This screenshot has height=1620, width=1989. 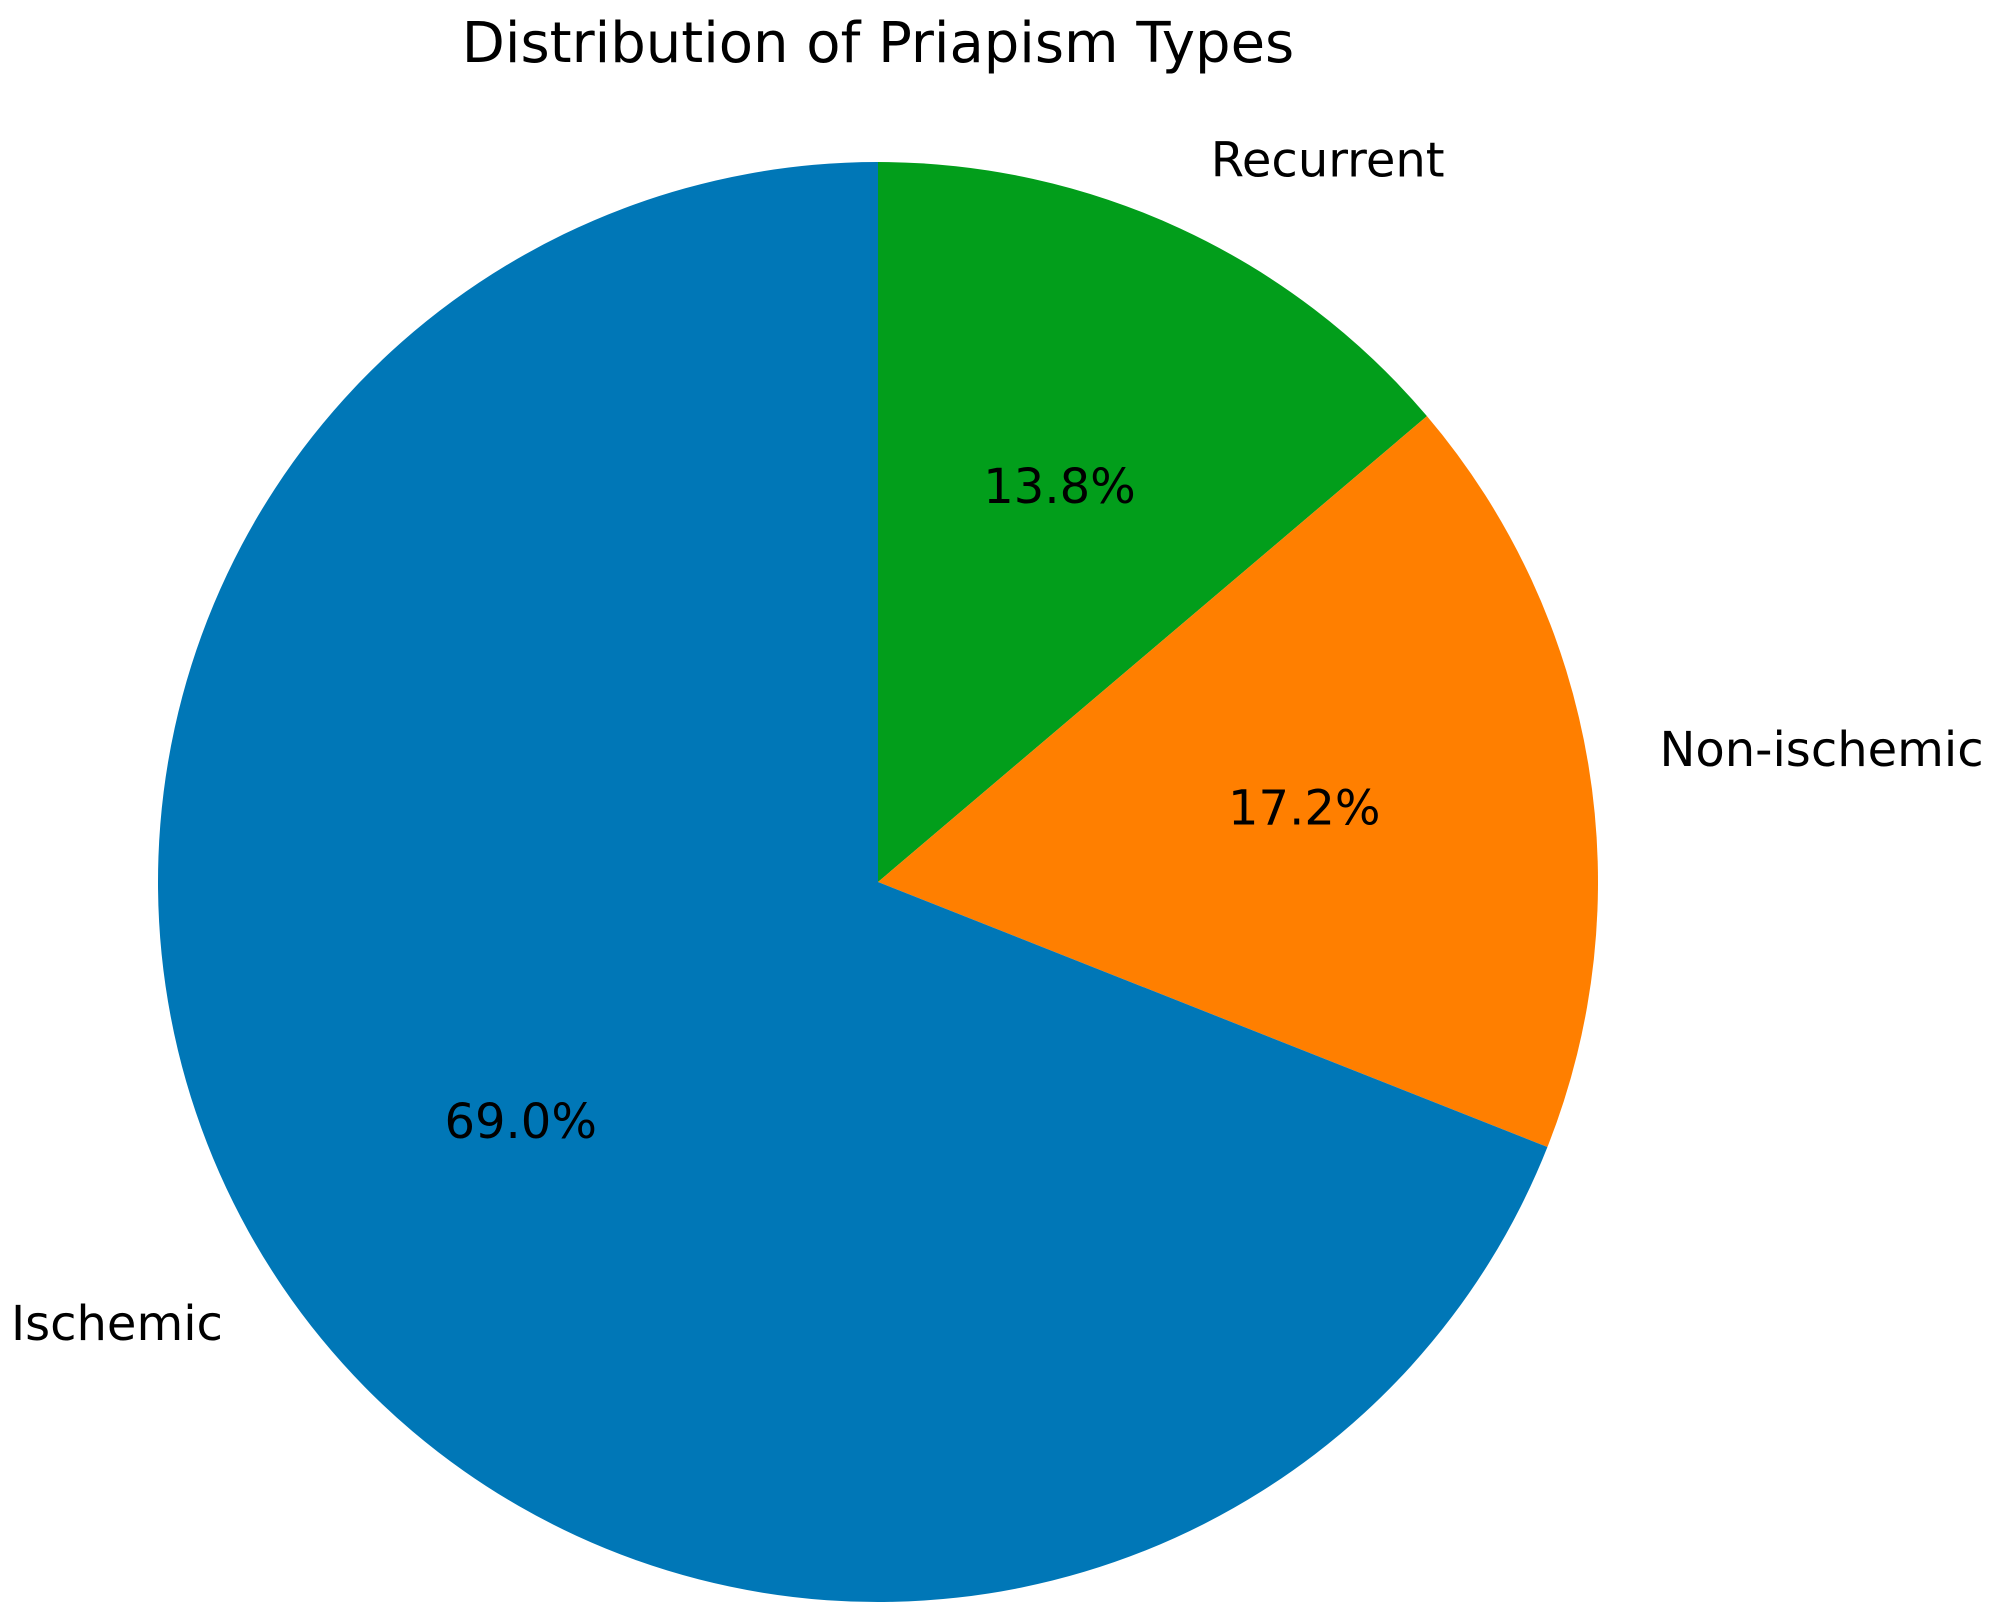 I want to click on chart-title: Distribution of Priapism Types, so click(x=878, y=43).